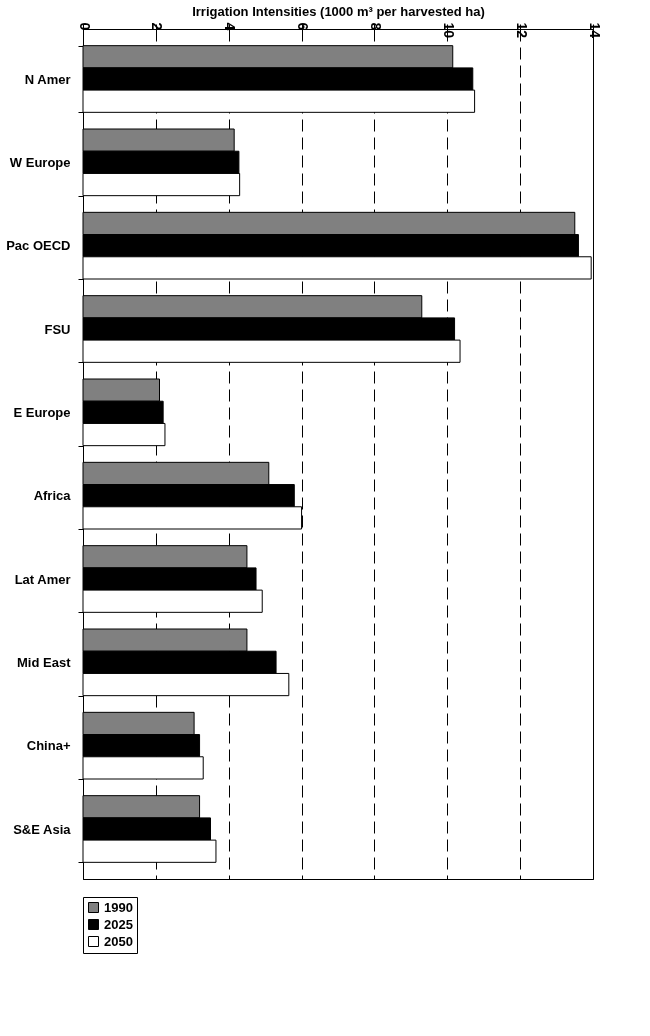 The height and width of the screenshot is (1036, 650). What do you see at coordinates (38, 246) in the screenshot?
I see `y-tick-label: Pac OECD` at bounding box center [38, 246].